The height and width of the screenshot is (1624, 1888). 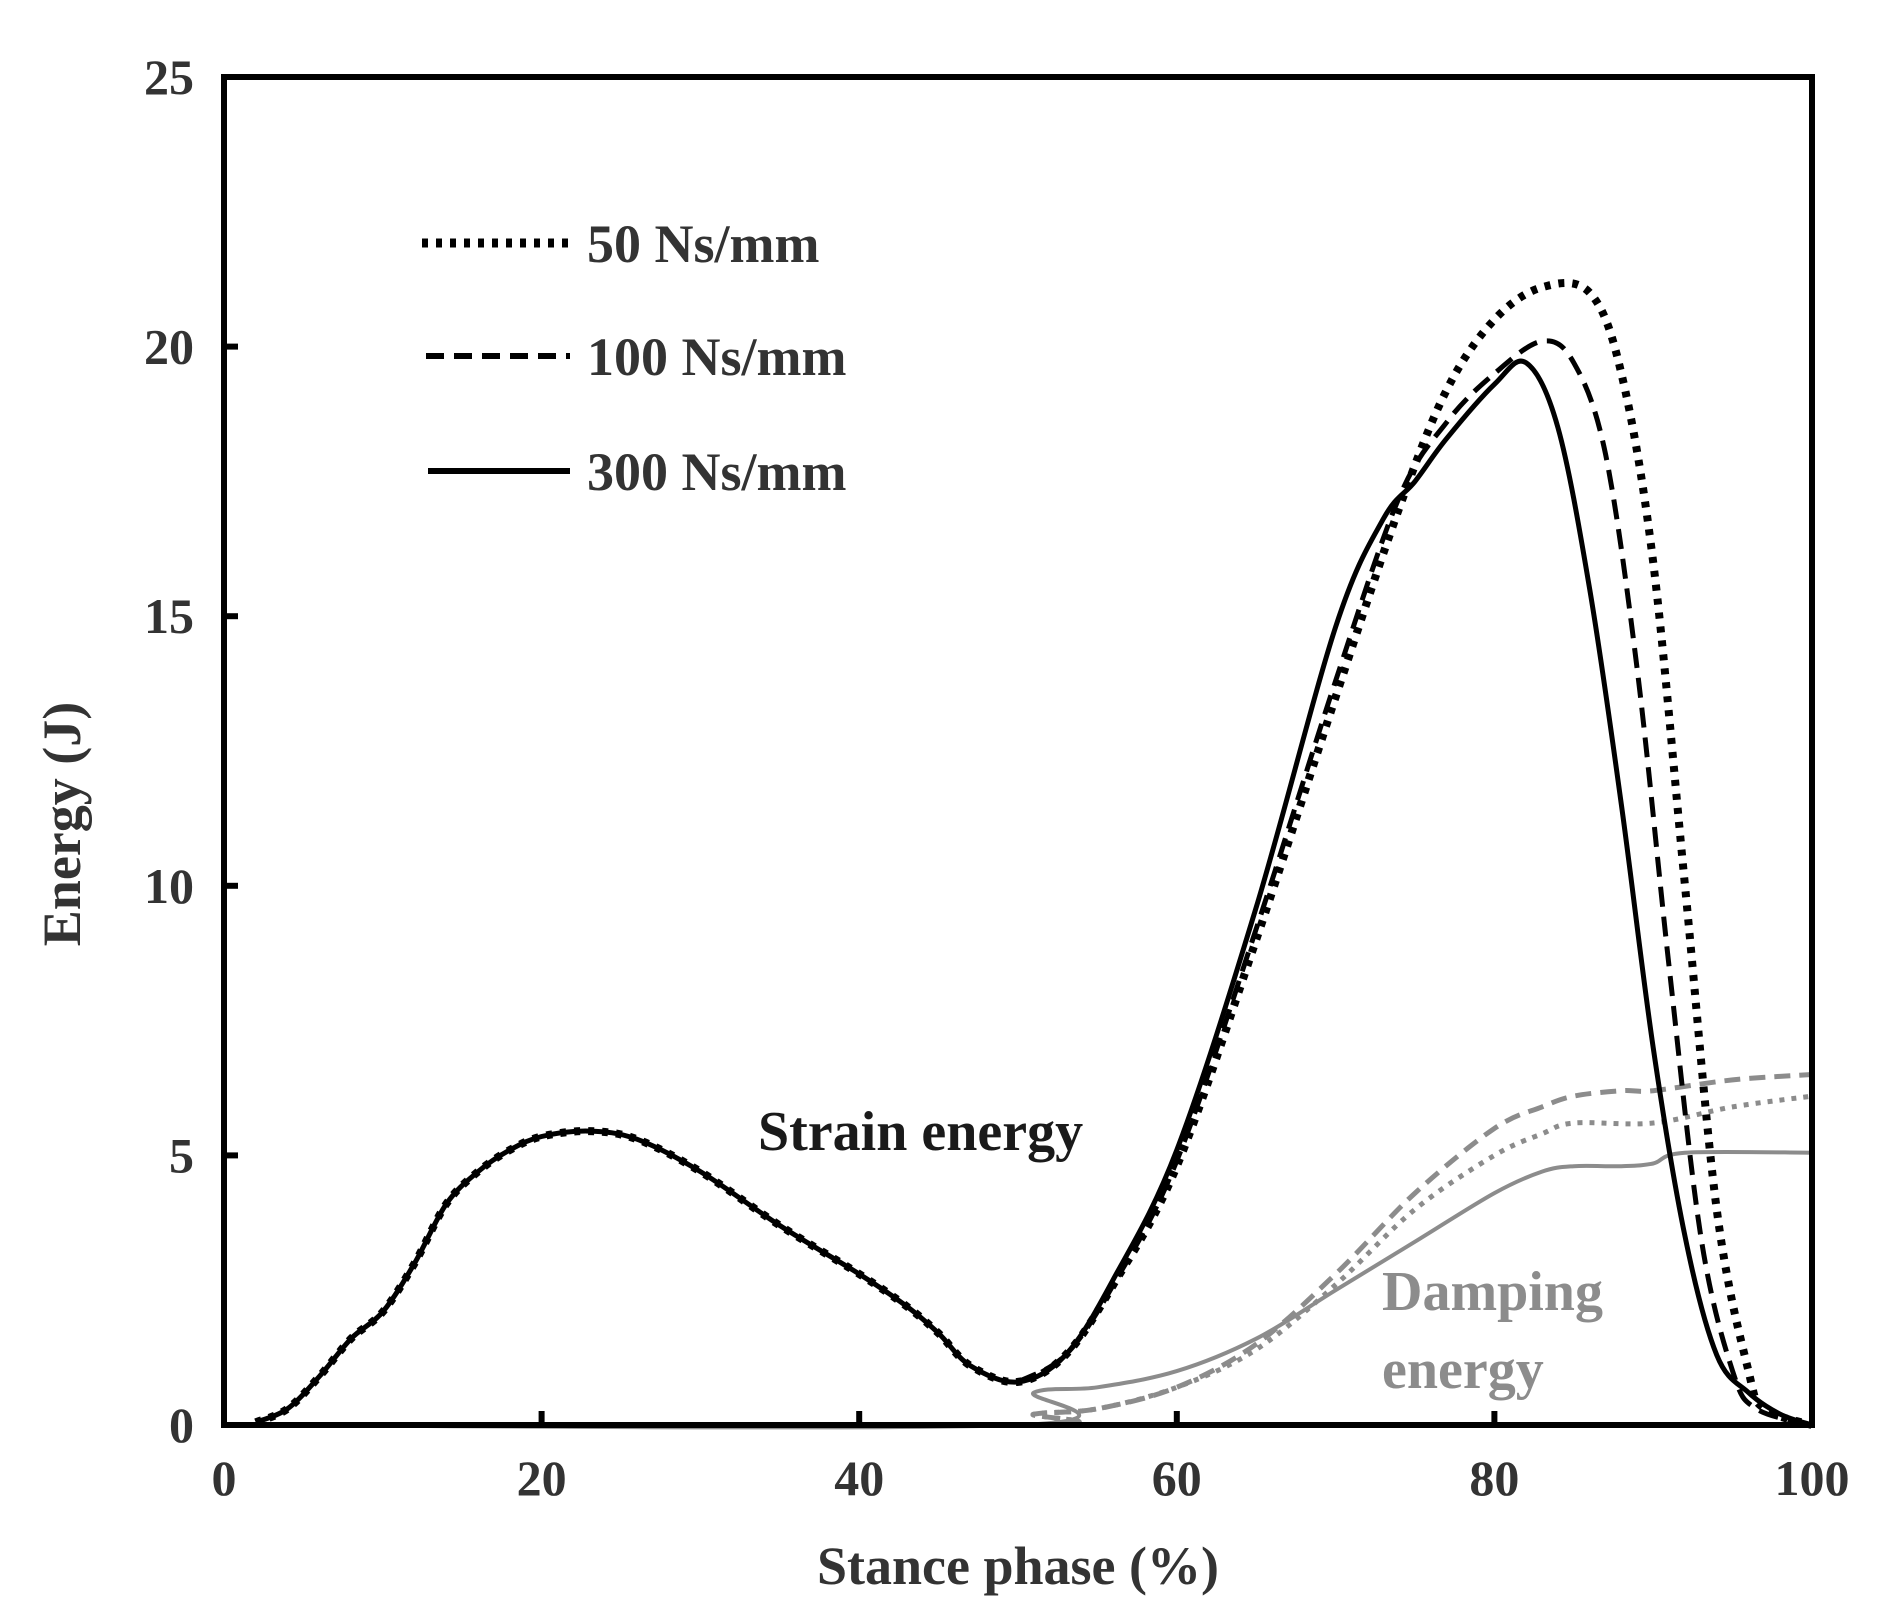 What do you see at coordinates (224, 1478) in the screenshot?
I see `x-tick-label: 0` at bounding box center [224, 1478].